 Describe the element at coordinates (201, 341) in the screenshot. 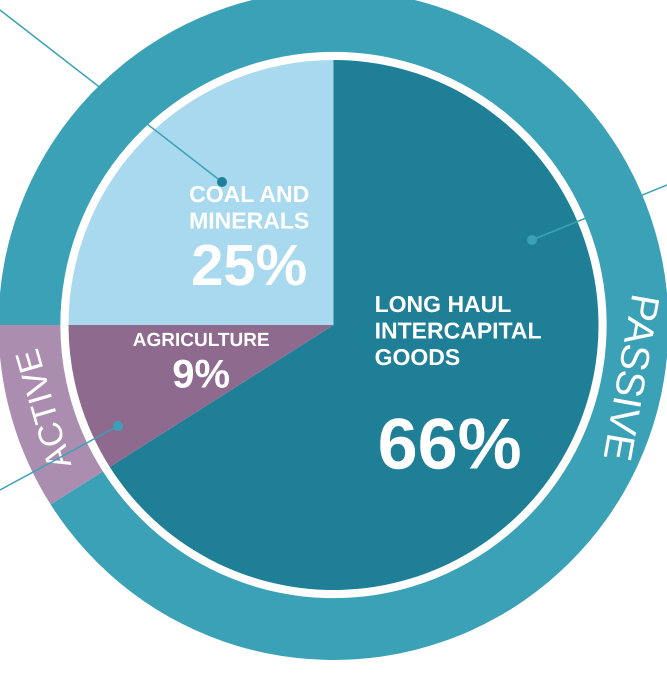

I see `slice-label: AGRICULTURE` at that location.